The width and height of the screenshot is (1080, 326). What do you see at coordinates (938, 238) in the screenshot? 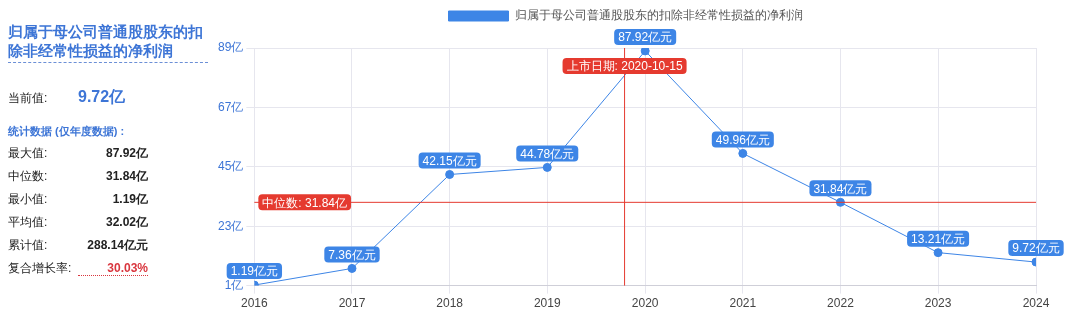
I see `data-label: 13.21亿元` at bounding box center [938, 238].